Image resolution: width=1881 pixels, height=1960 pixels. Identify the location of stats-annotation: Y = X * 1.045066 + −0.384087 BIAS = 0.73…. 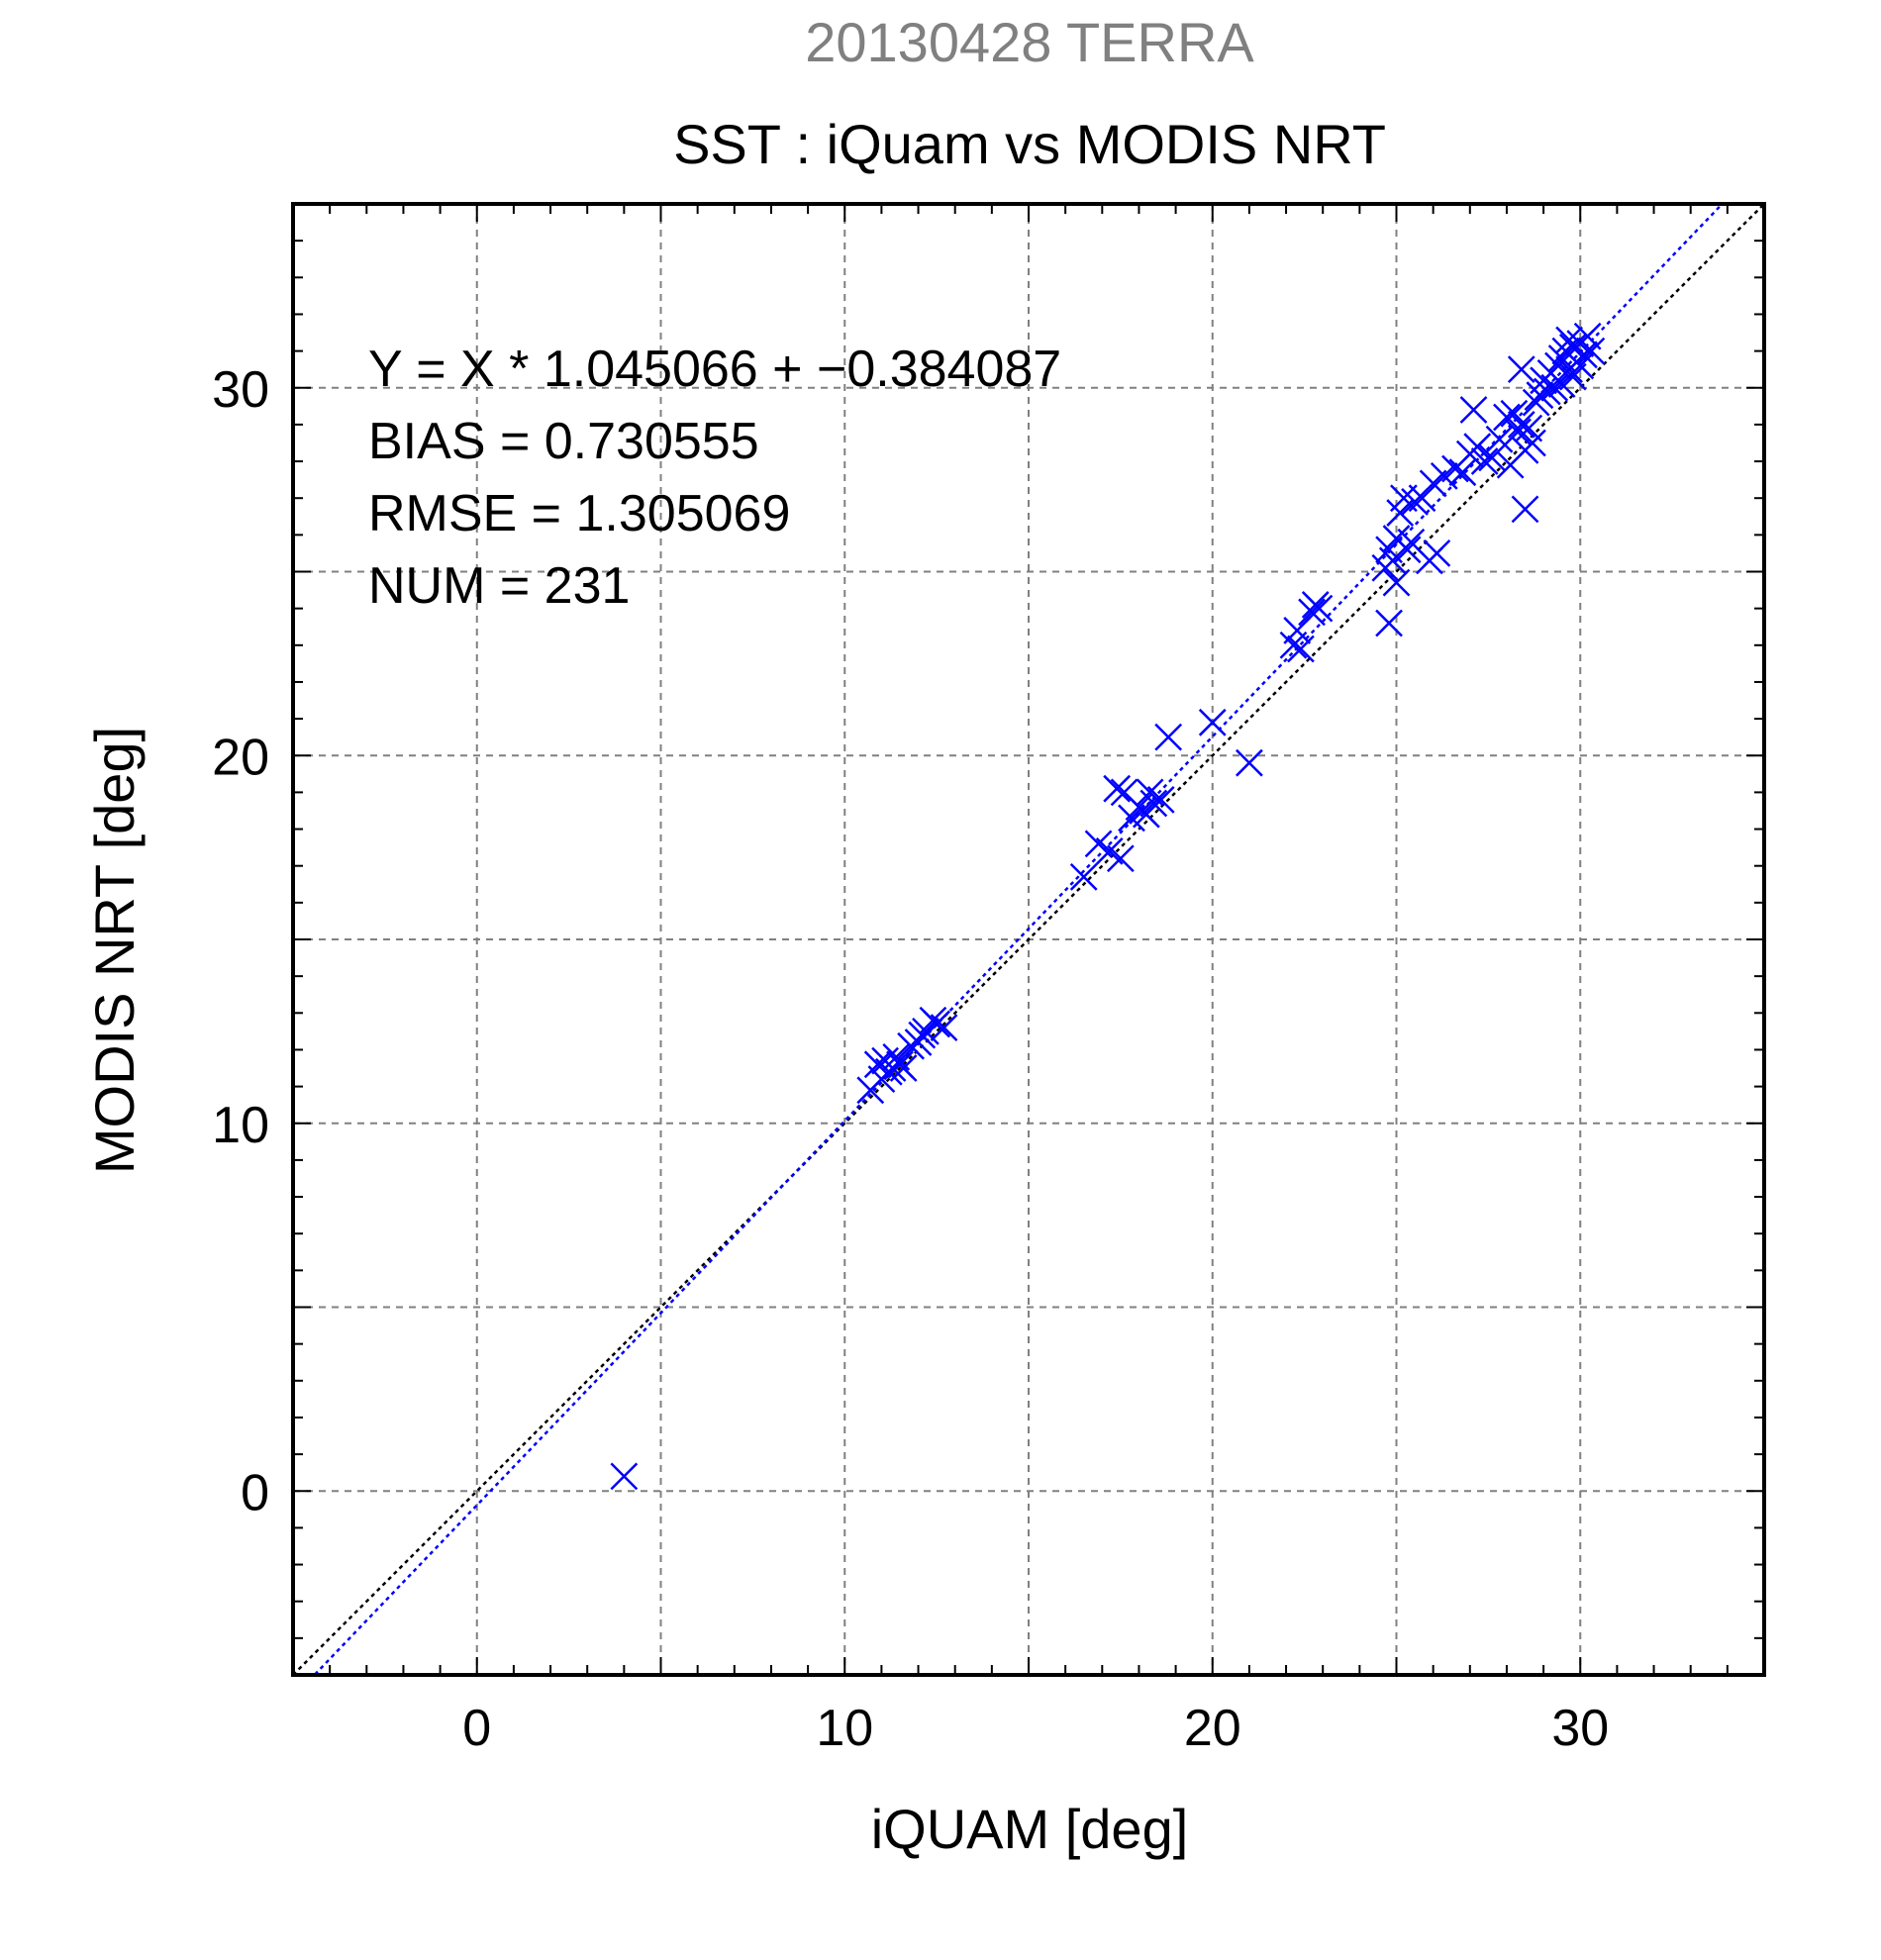
(714, 478).